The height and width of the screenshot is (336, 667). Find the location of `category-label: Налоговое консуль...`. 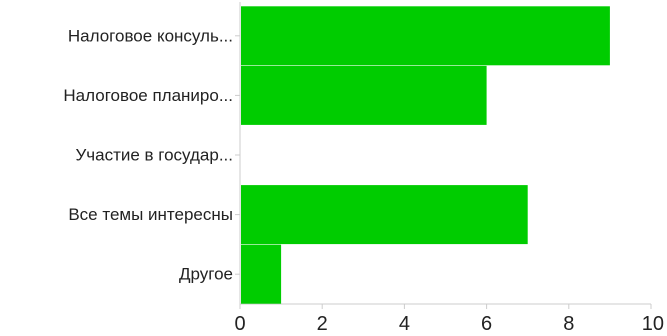

category-label: Налоговое консуль... is located at coordinates (150, 35).